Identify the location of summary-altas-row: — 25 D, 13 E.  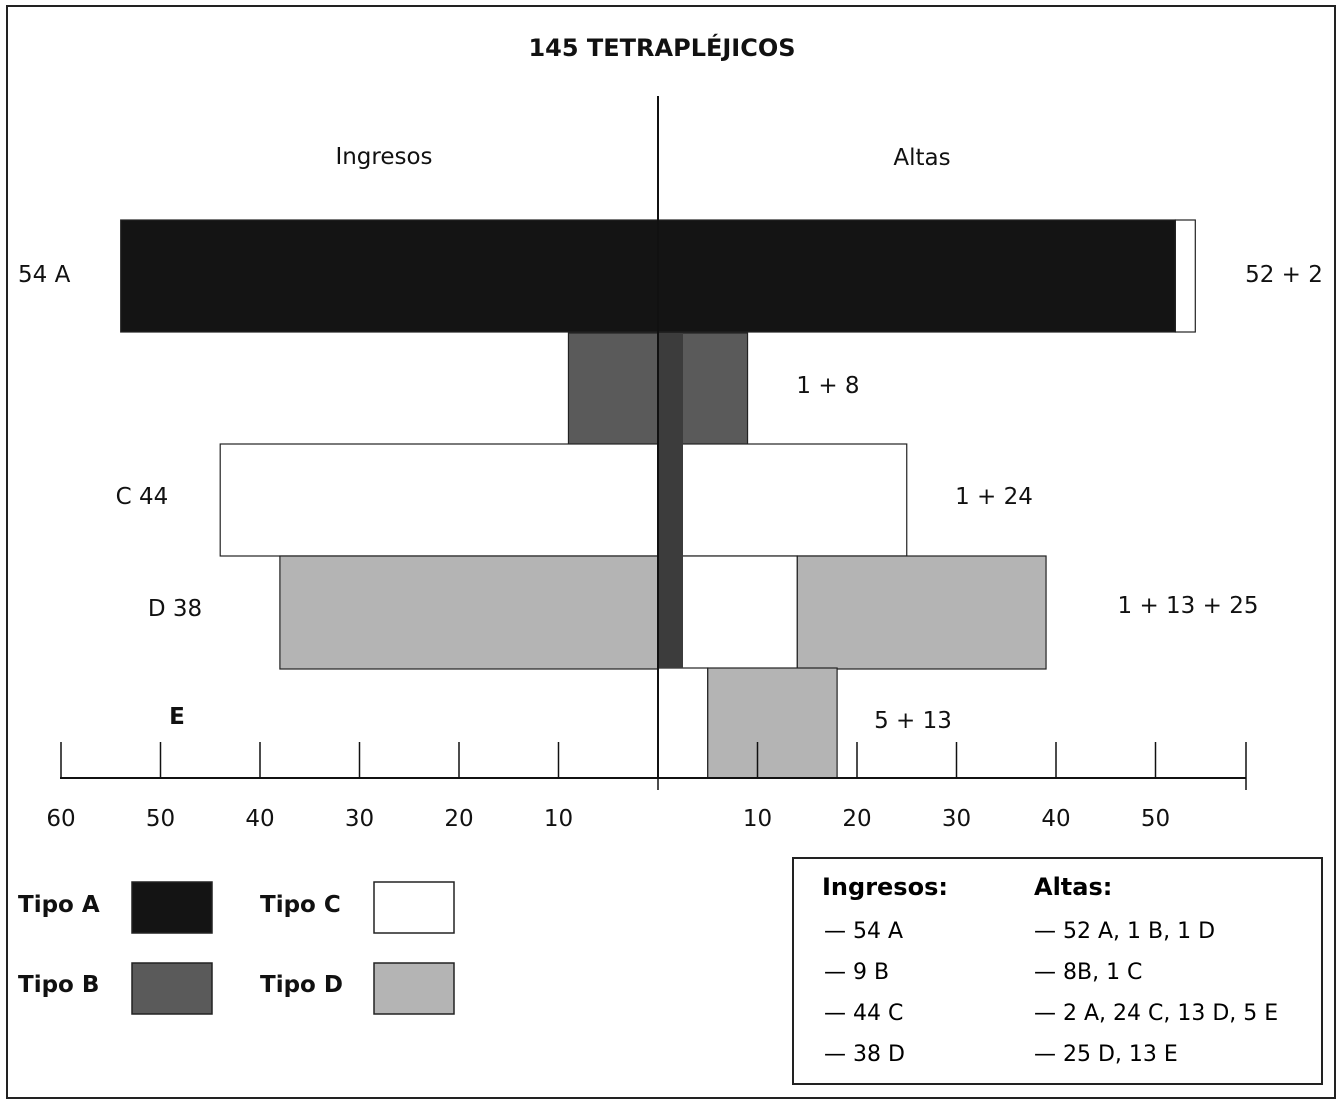
(1106, 1054).